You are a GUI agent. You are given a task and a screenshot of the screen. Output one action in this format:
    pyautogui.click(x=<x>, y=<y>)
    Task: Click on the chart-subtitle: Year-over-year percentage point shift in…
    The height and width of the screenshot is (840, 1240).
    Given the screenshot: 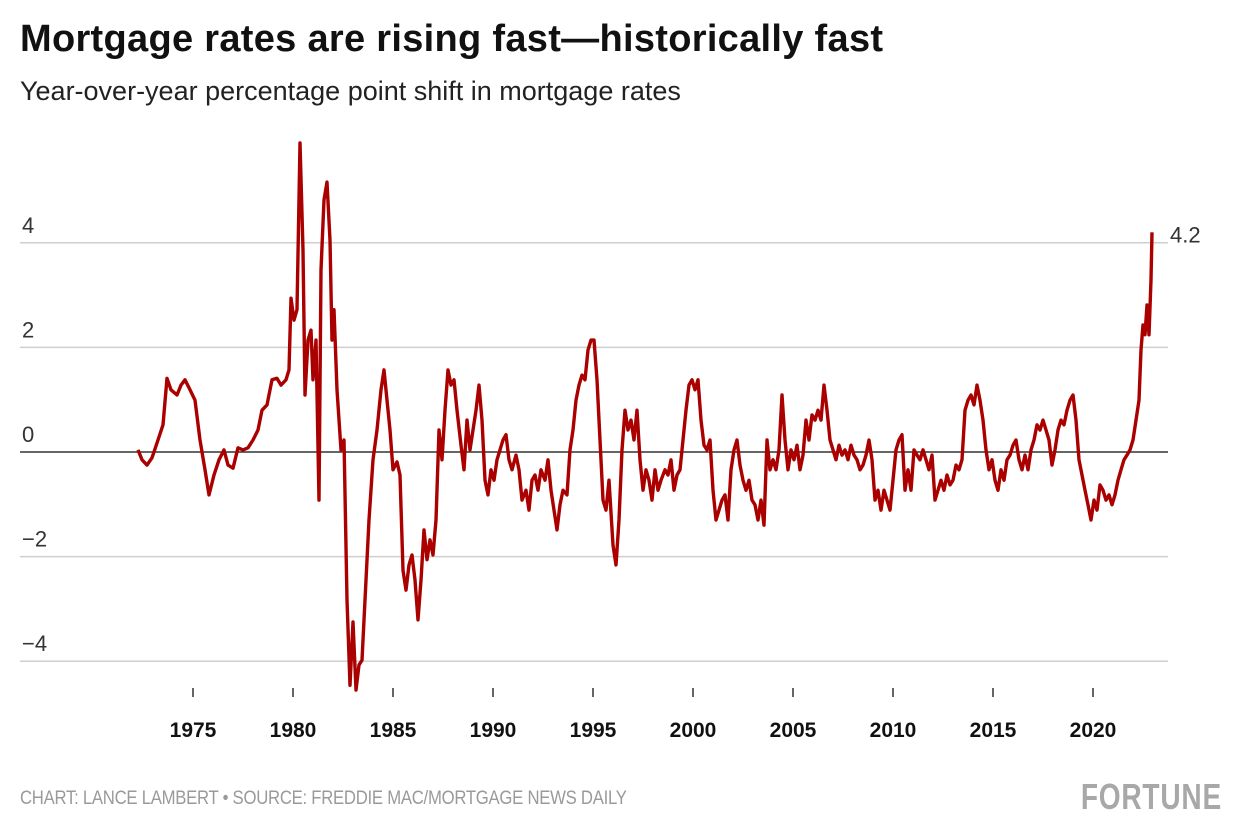 What is the action you would take?
    pyautogui.click(x=350, y=91)
    